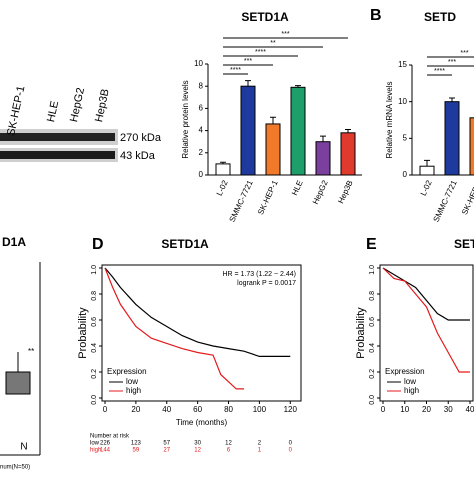 The width and height of the screenshot is (474, 479). I want to click on risk-value: 57, so click(166, 444).